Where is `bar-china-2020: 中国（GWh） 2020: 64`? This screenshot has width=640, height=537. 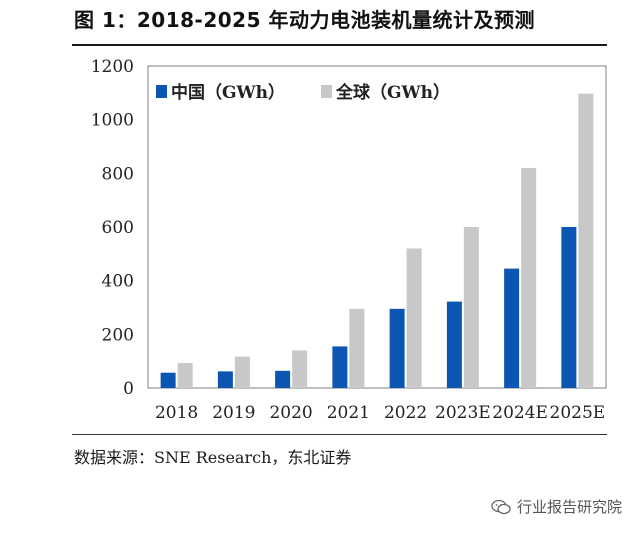 bar-china-2020: 中国（GWh） 2020: 64 is located at coordinates (283, 379).